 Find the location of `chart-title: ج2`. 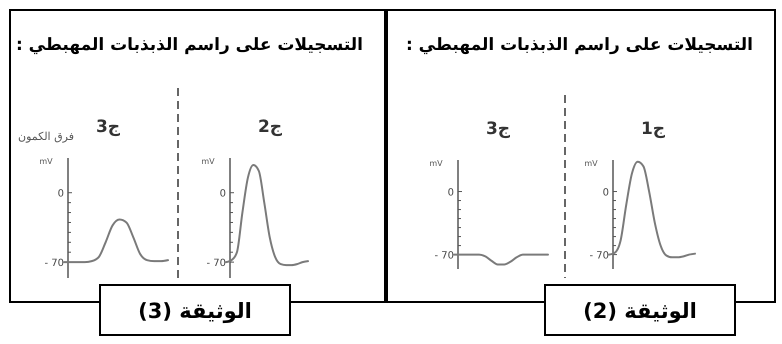

chart-title: ج2 is located at coordinates (270, 127).